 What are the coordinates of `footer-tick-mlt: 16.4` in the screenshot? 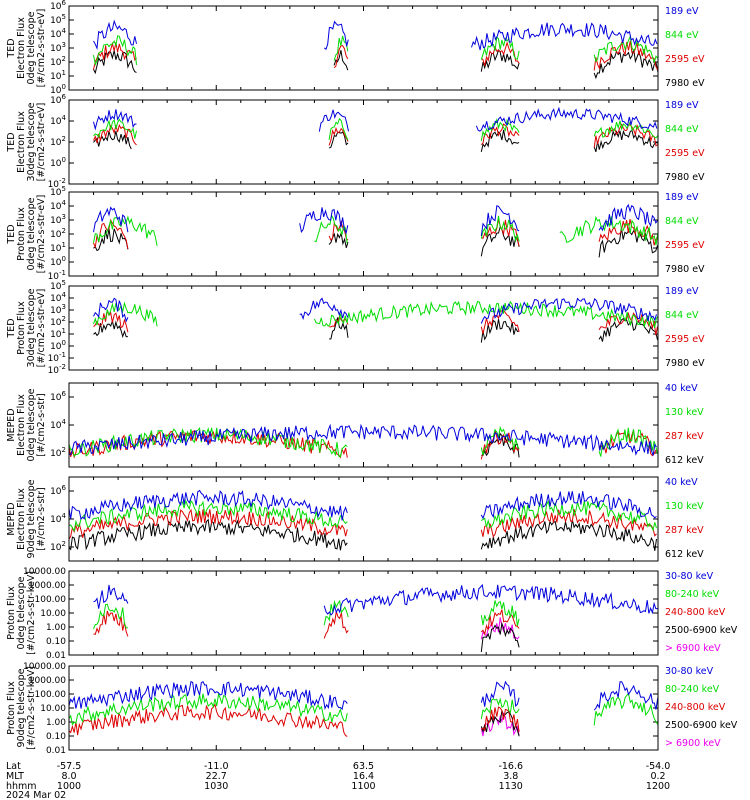 It's located at (363, 776).